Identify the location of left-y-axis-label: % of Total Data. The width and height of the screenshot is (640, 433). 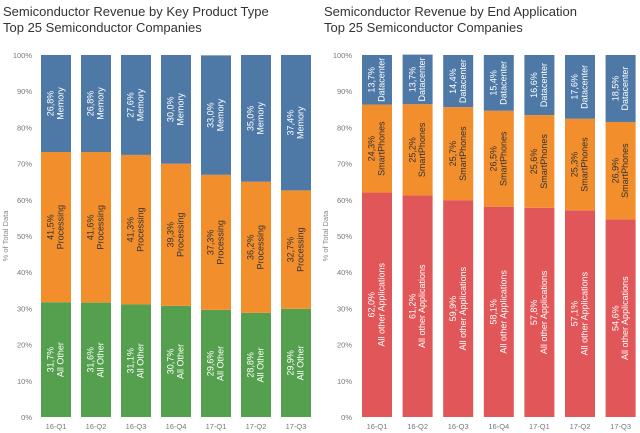
(5, 236).